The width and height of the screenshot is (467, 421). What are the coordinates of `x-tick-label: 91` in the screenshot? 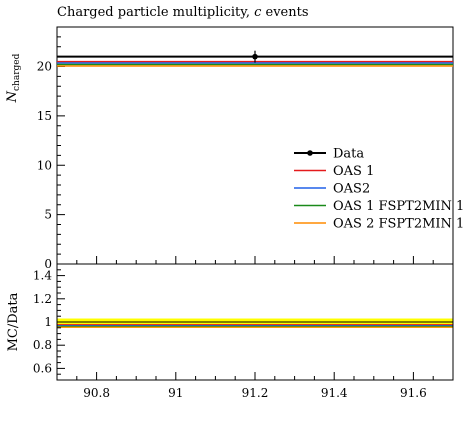 It's located at (175, 393).